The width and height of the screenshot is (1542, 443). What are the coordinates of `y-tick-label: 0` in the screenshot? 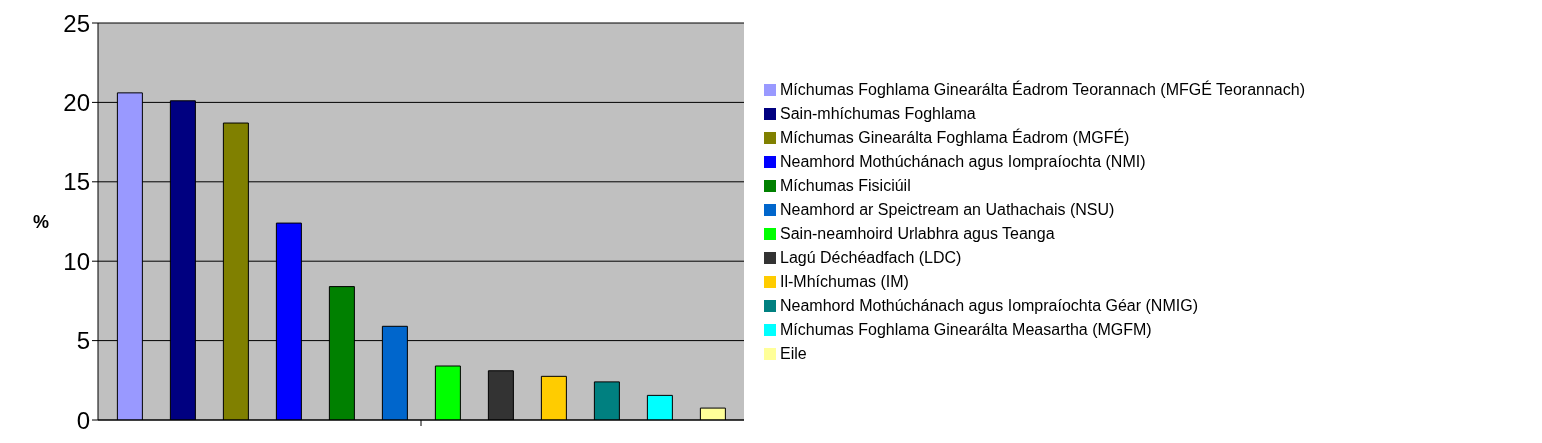 It's located at (83, 420).